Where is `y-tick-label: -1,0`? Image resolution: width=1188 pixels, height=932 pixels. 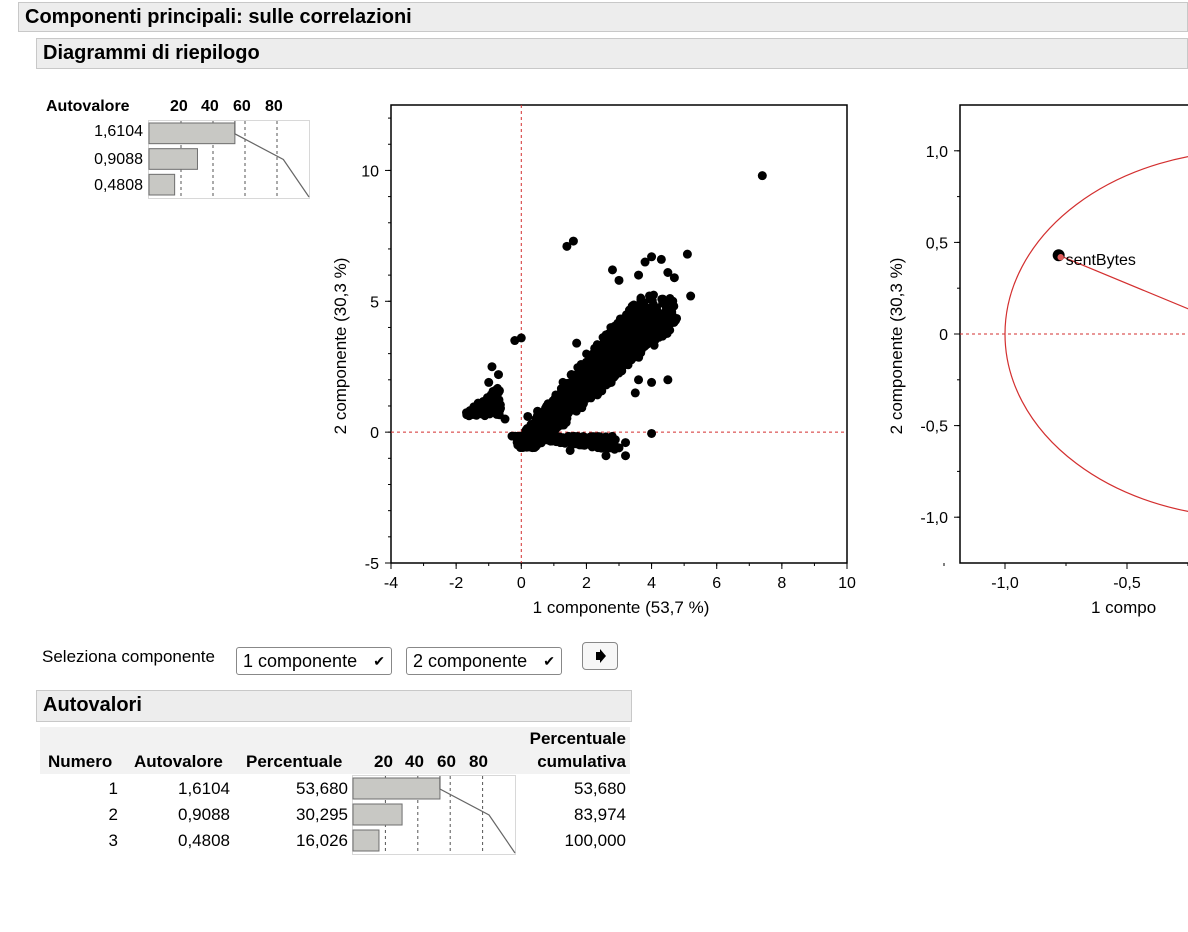
y-tick-label: -1,0 is located at coordinates (934, 518).